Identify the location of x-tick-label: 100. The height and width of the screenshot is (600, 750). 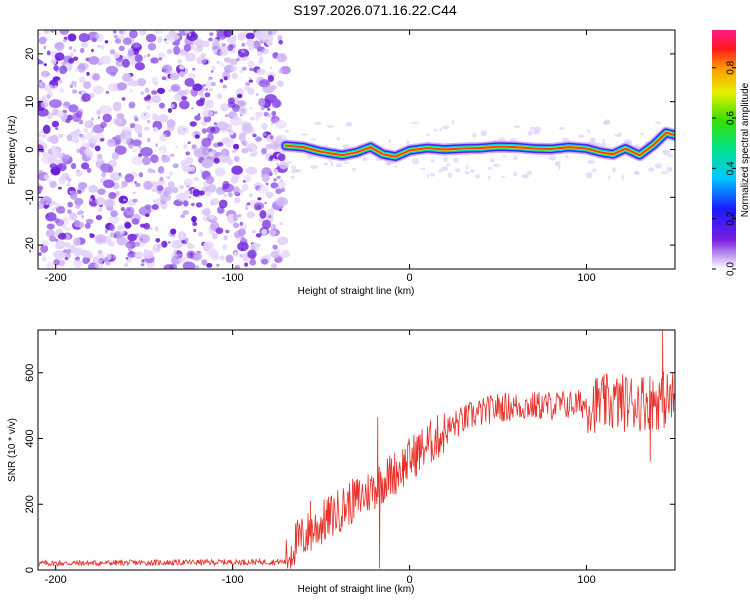
(586, 278).